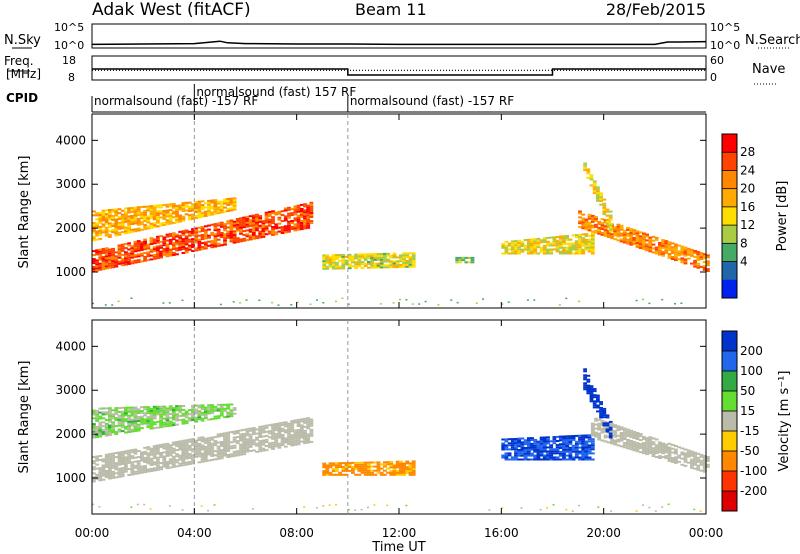 The width and height of the screenshot is (800, 554). What do you see at coordinates (744, 262) in the screenshot?
I see `colorbar-tick-label: 4` at bounding box center [744, 262].